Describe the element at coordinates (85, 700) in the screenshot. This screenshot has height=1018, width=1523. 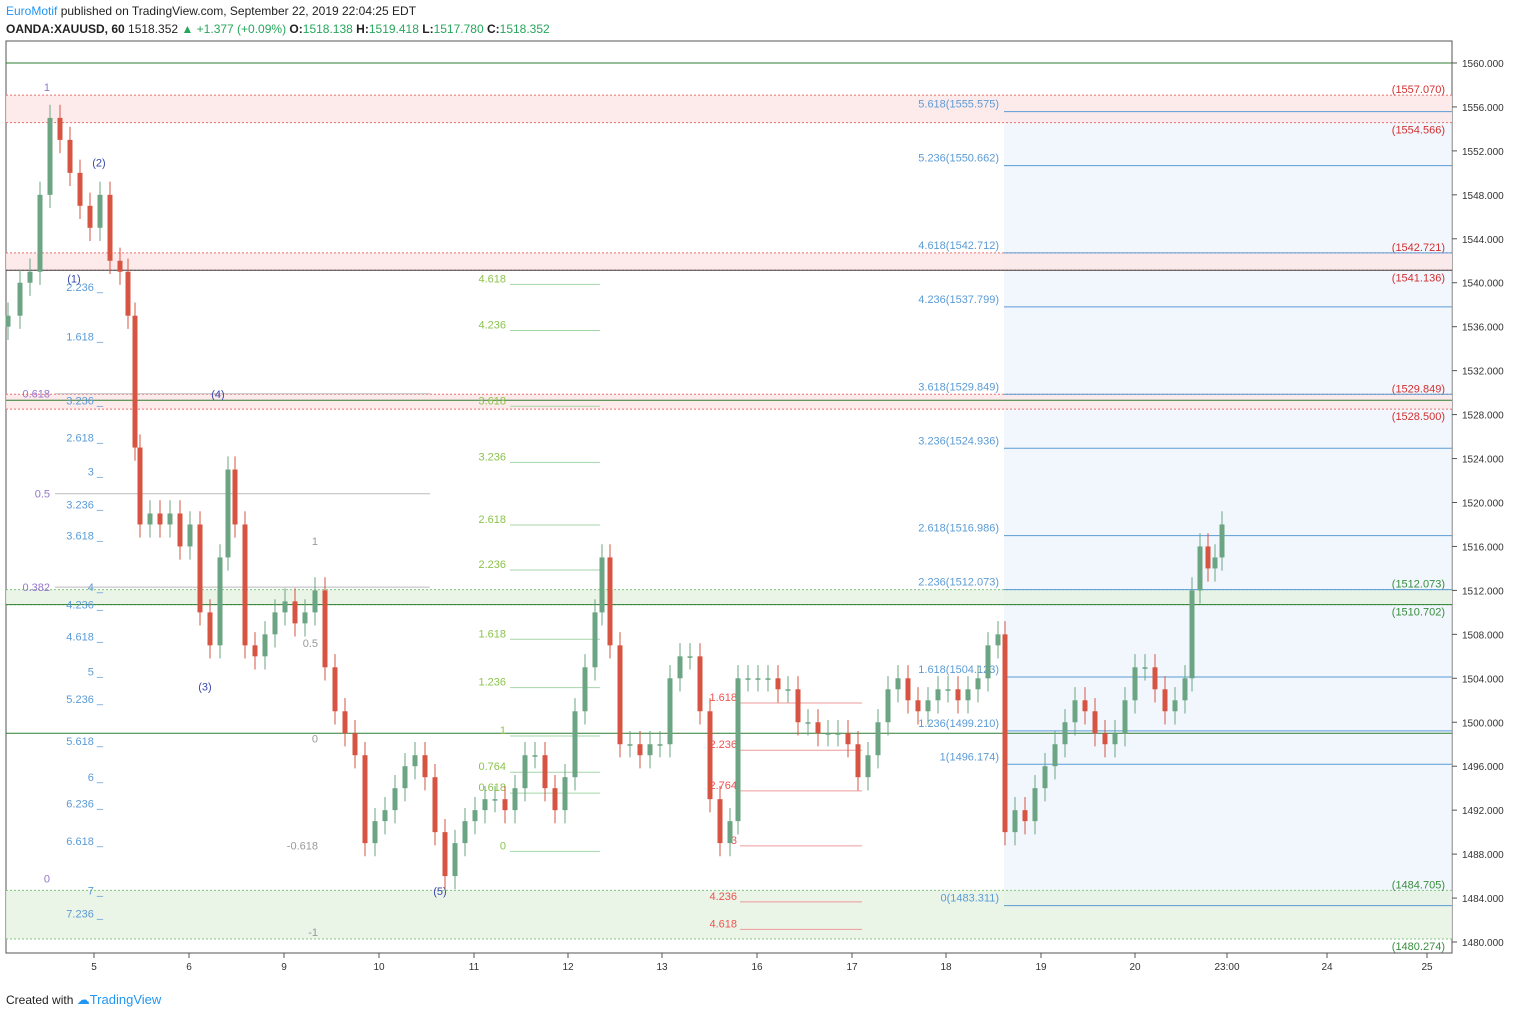
I see `extension-fib-label: 5.236 _` at that location.